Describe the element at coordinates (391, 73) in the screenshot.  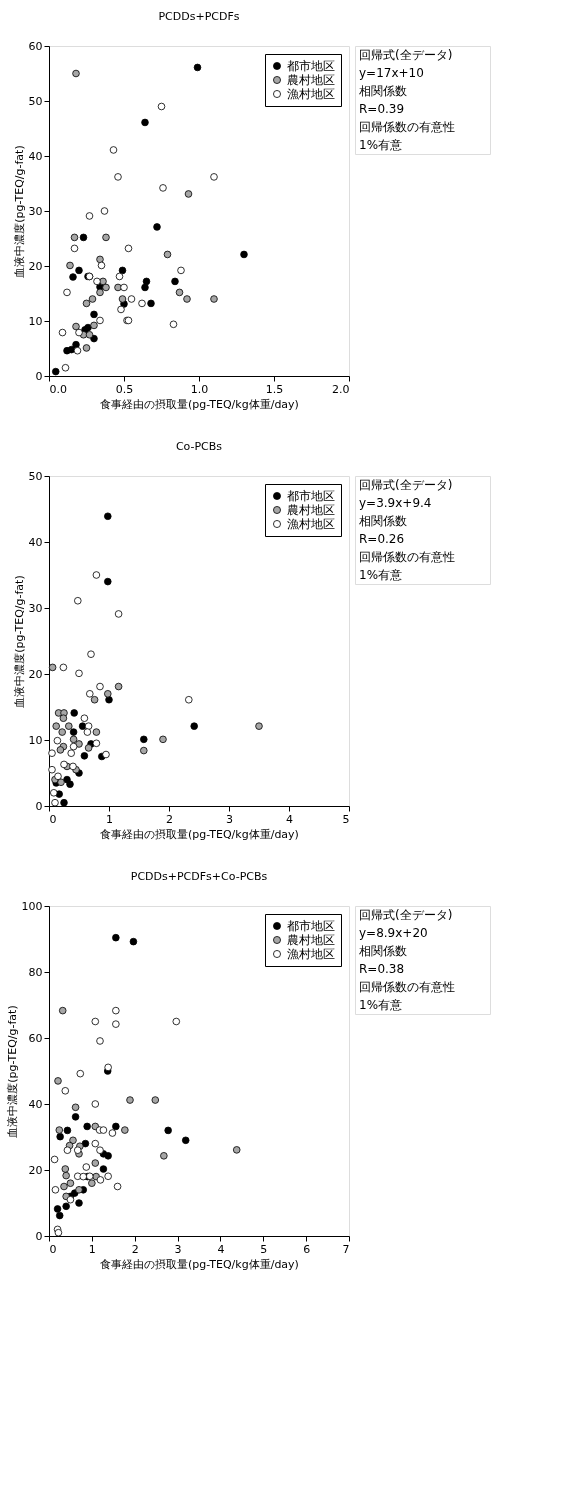
I see `text: y=17x+10` at that location.